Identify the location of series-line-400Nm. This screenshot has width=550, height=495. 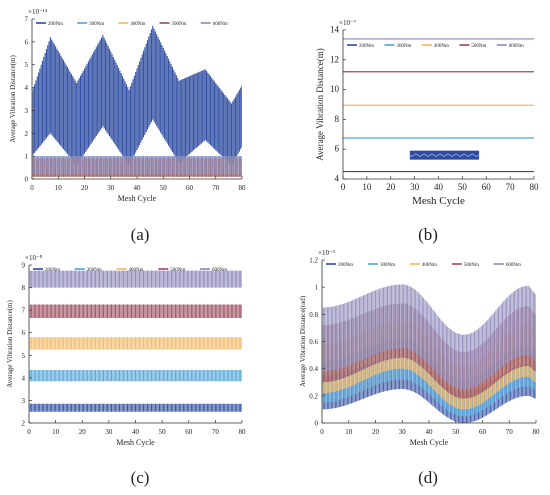
(135, 343).